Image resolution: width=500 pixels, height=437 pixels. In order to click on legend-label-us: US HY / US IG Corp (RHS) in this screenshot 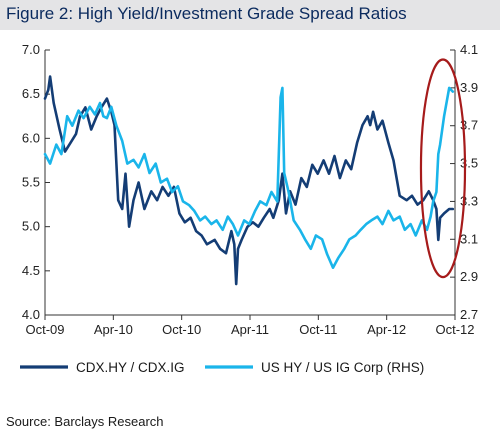, I will do `click(342, 367)`.